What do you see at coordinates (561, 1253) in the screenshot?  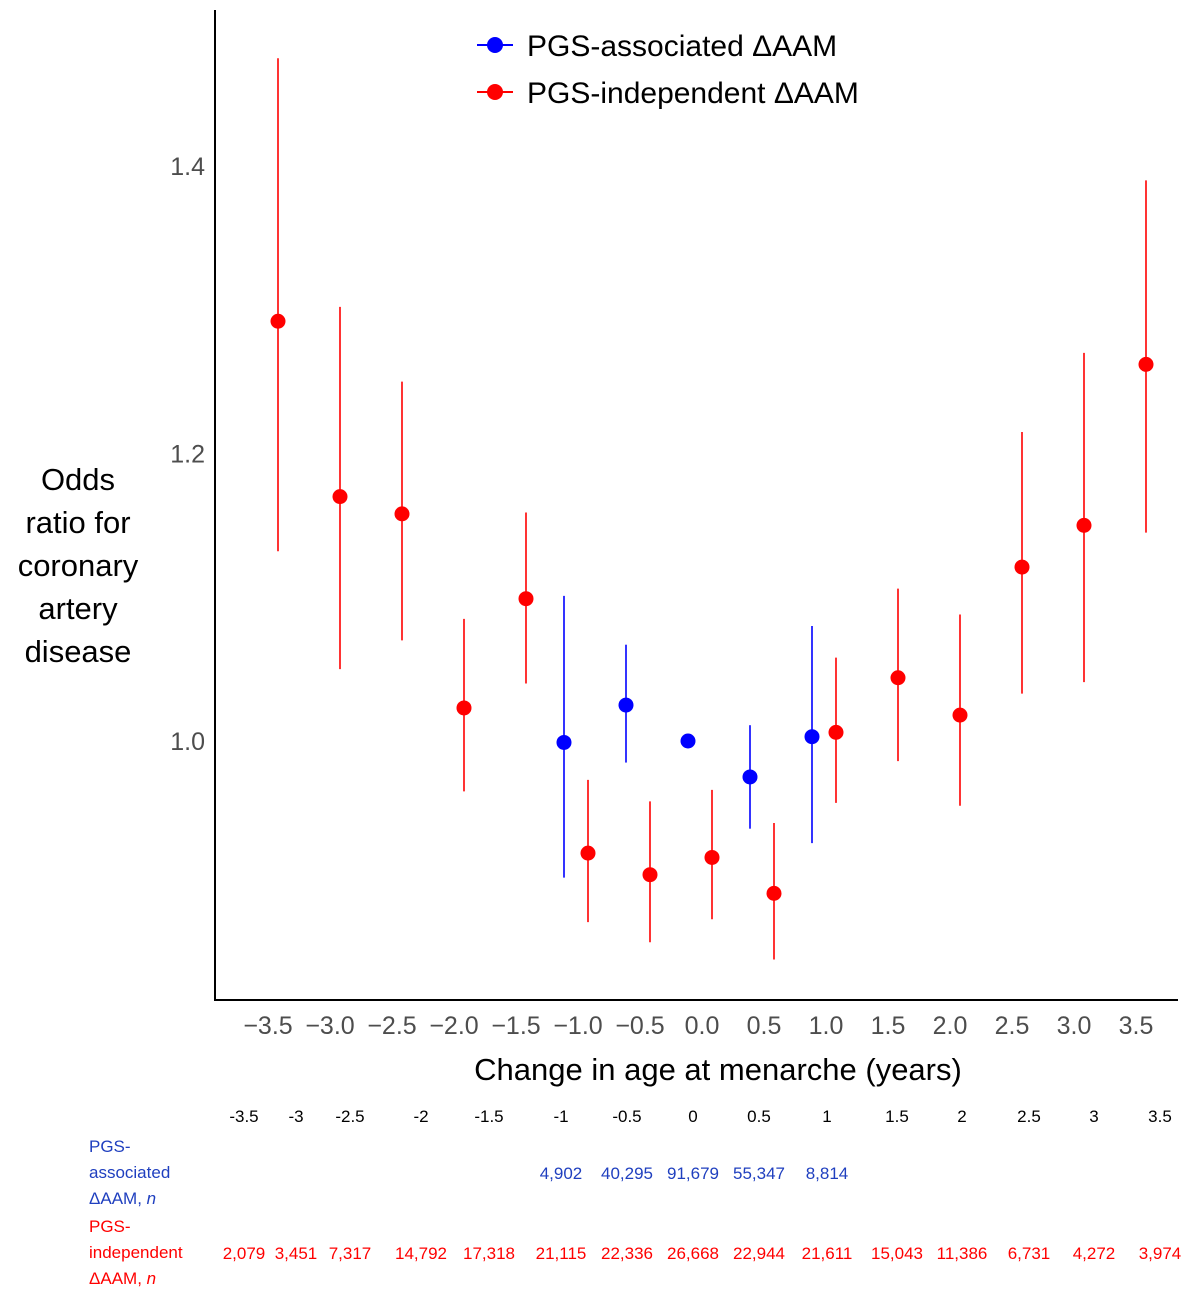 I see `table-cell: 21,115` at bounding box center [561, 1253].